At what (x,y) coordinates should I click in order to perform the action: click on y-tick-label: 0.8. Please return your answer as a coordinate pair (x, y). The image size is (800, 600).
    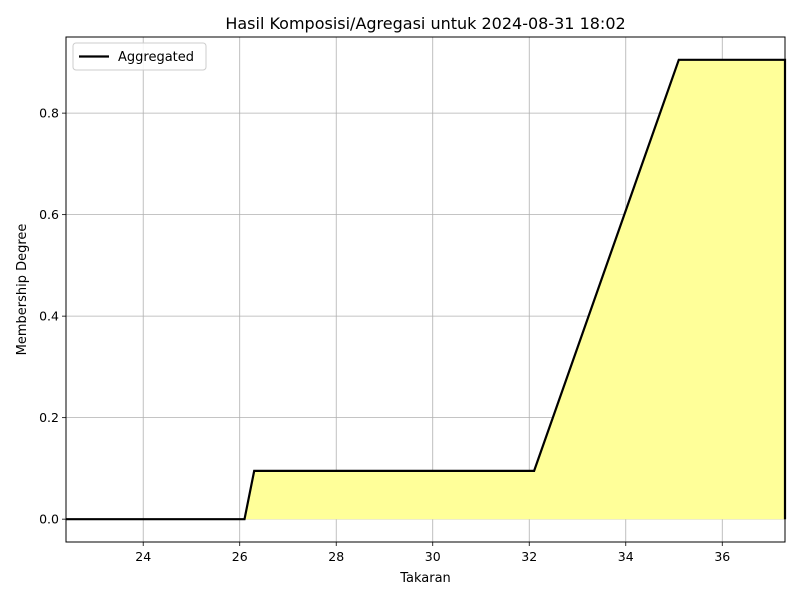
    Looking at the image, I should click on (49, 113).